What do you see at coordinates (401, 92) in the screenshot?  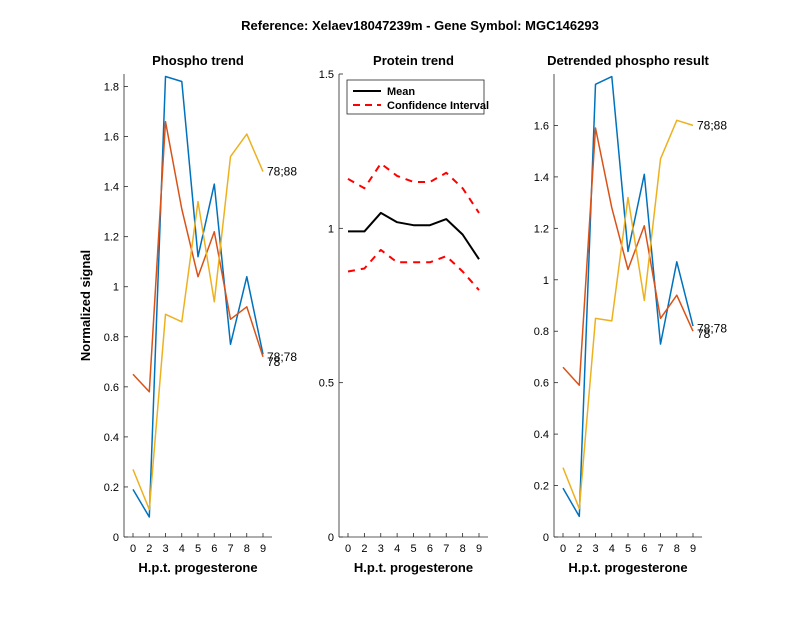 I see `legend-label: Mean` at bounding box center [401, 92].